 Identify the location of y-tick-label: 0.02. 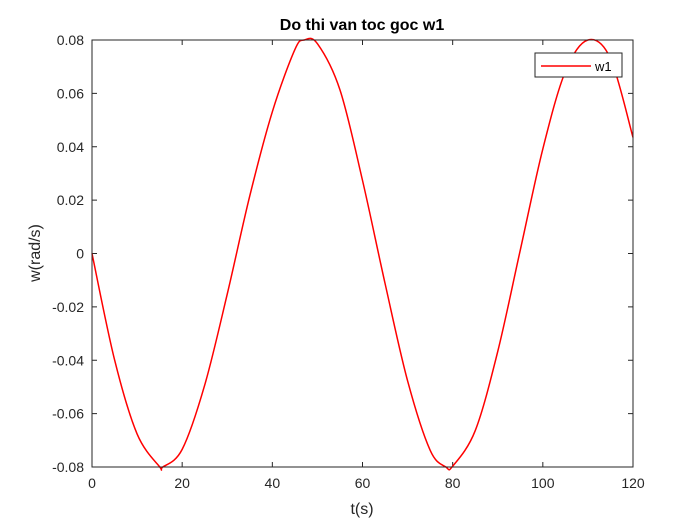
(70, 200).